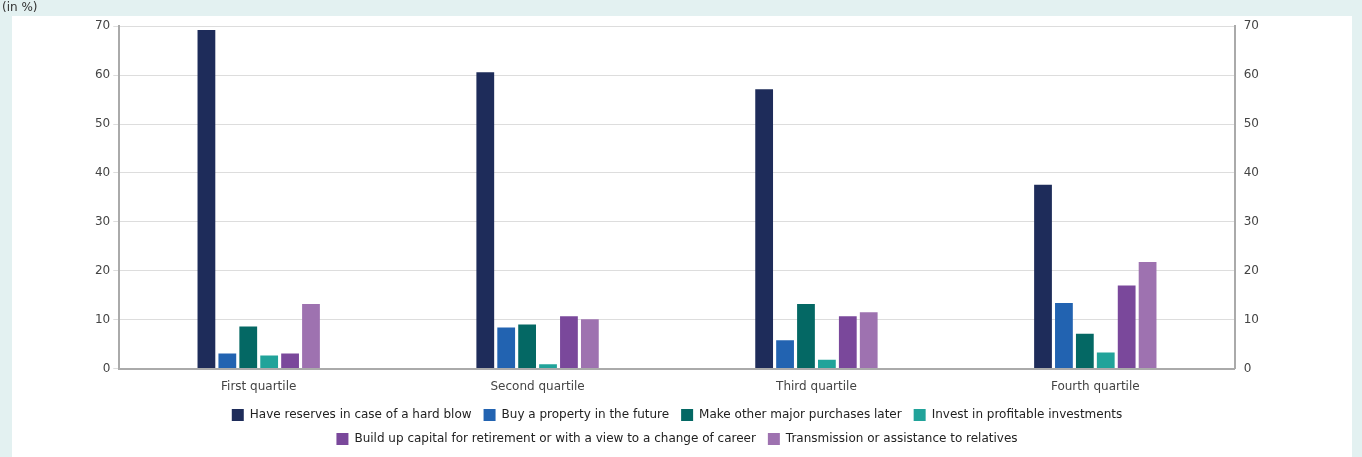 Image resolution: width=1362 pixels, height=457 pixels. I want to click on y-tick-label: 40, so click(102, 172).